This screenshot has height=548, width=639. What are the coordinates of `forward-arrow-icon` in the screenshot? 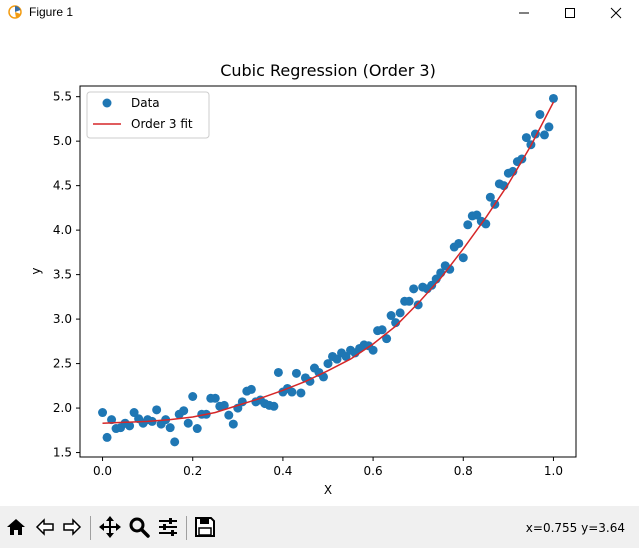 It's located at (72, 527).